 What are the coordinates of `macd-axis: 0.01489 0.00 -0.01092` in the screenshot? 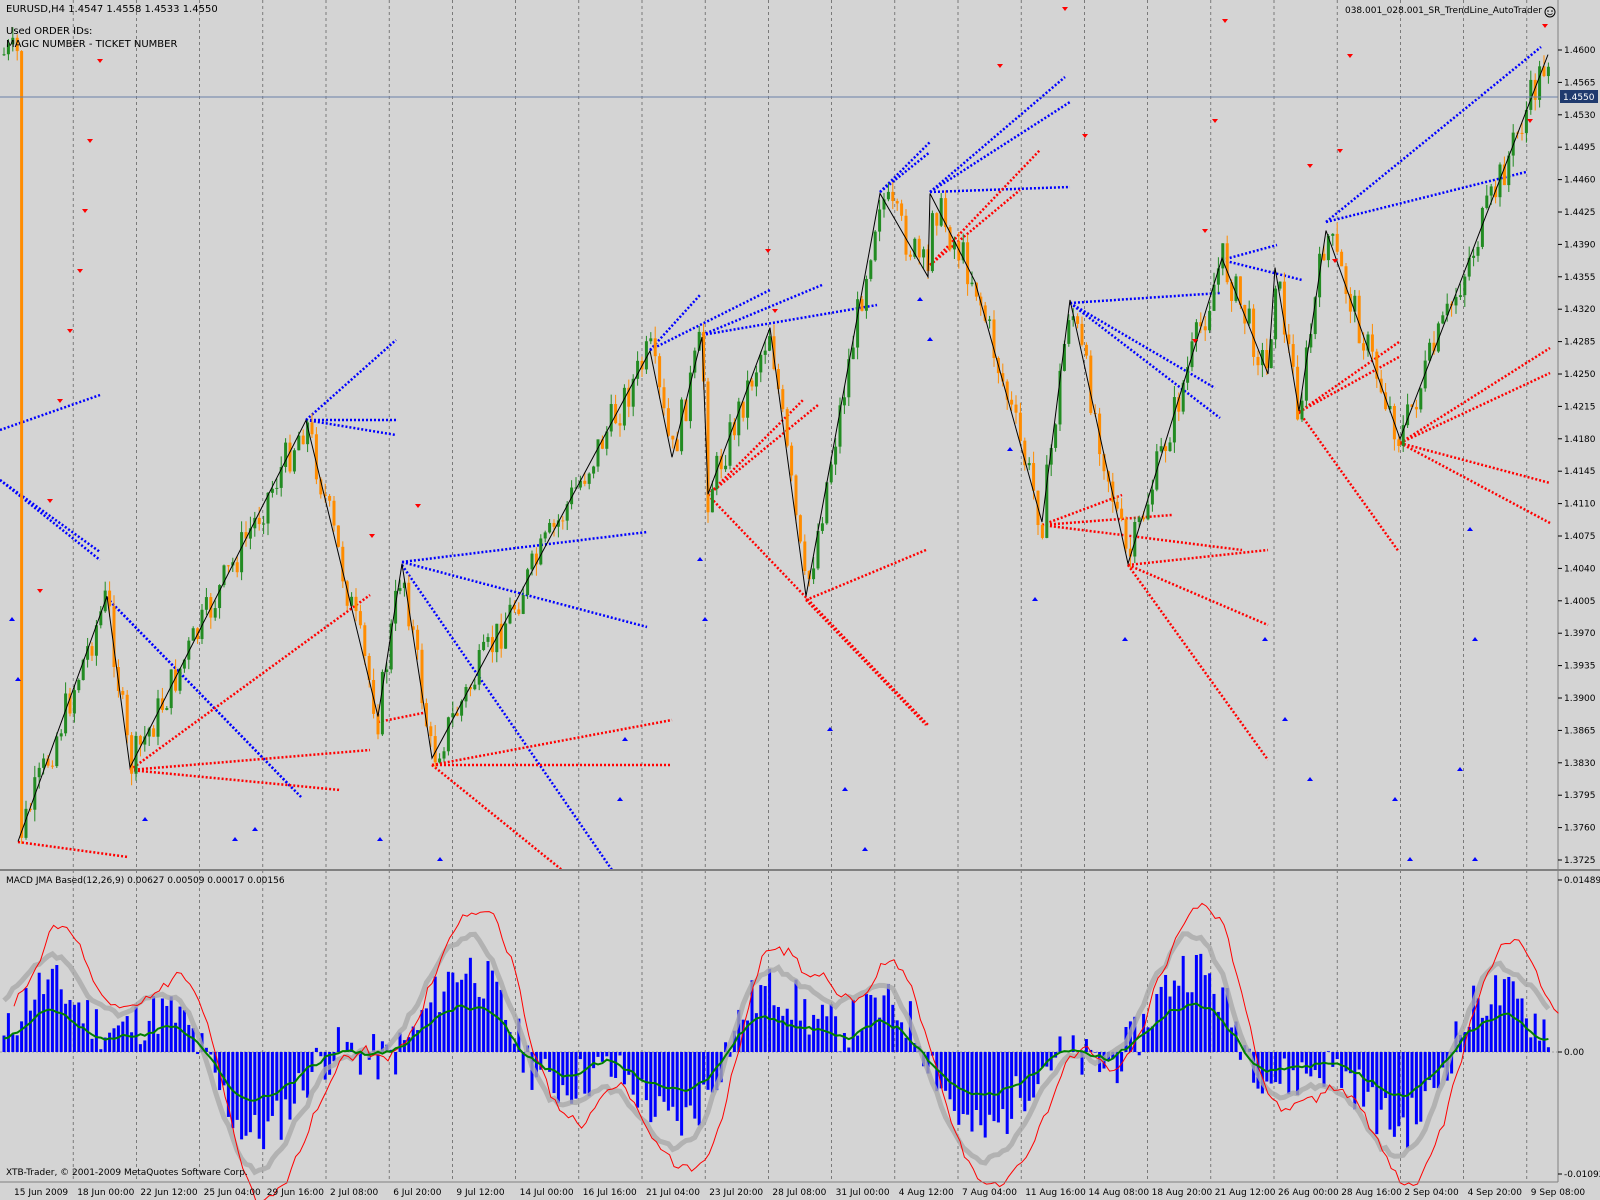 It's located at (1579, 1028).